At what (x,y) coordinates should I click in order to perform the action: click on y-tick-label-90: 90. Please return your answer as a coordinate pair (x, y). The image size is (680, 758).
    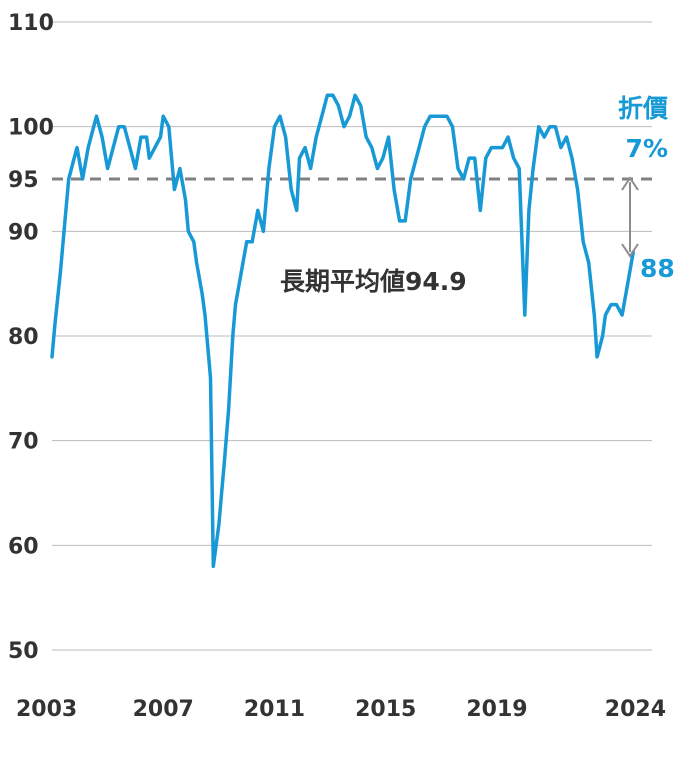
    Looking at the image, I should click on (23, 232).